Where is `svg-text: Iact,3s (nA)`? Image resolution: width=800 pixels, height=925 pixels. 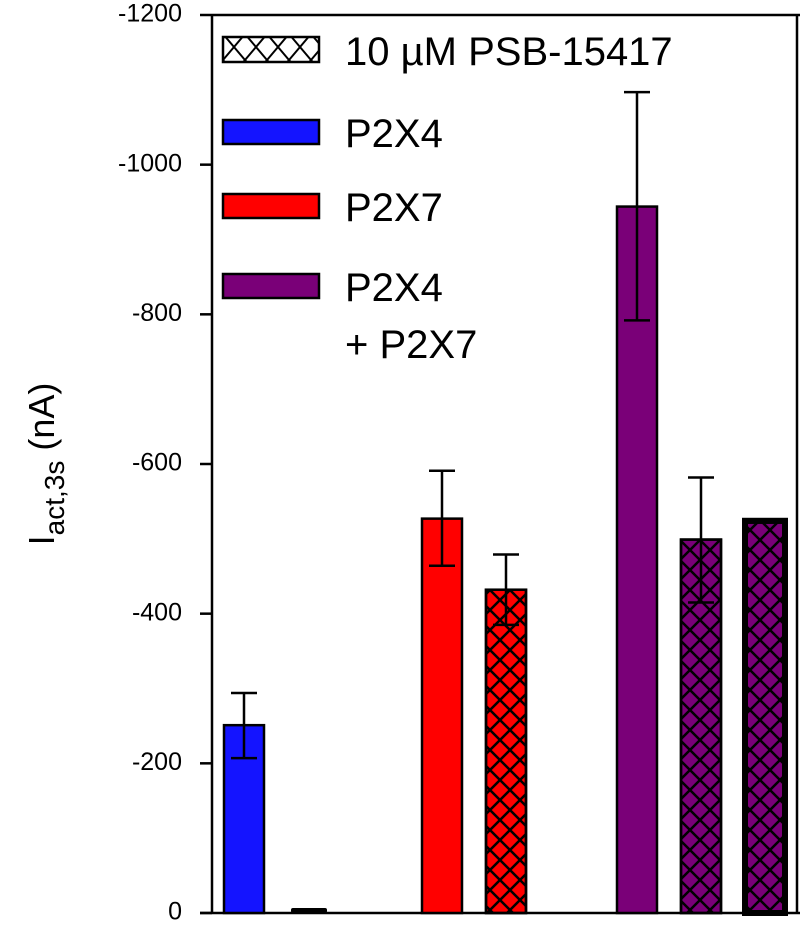 svg-text: Iact,3s (nA) is located at coordinates (45, 464).